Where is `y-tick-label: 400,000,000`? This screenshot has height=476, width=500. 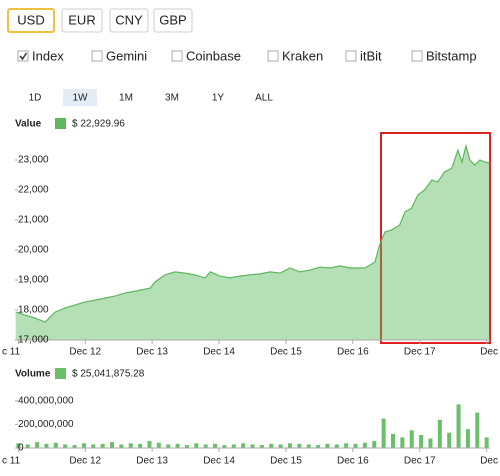
y-tick-label: 400,000,000 is located at coordinates (46, 400).